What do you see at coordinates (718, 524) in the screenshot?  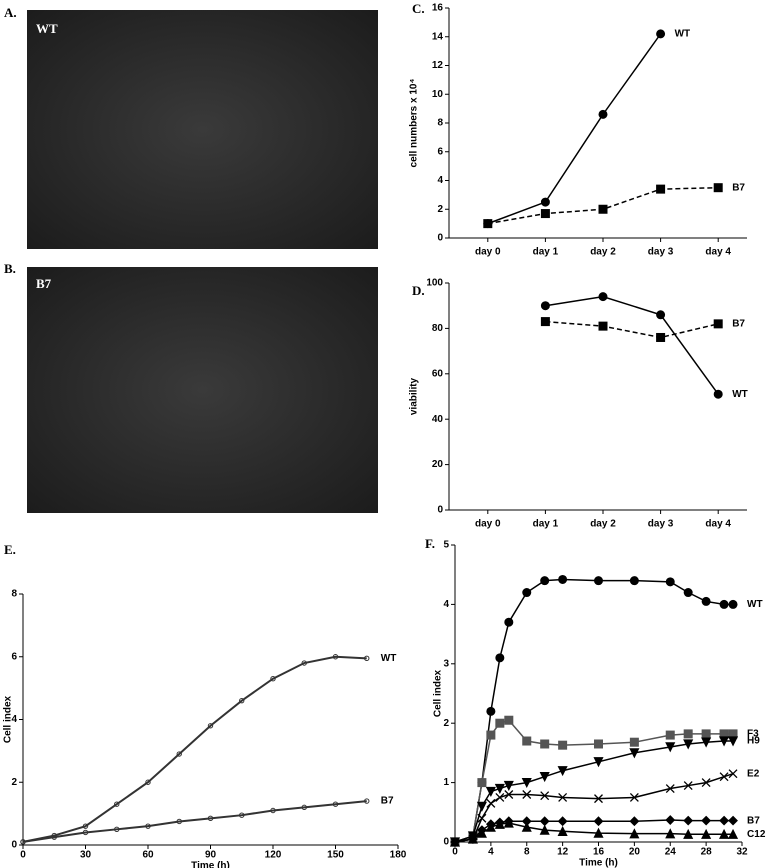 I see `x-tick-label: day 4` at bounding box center [718, 524].